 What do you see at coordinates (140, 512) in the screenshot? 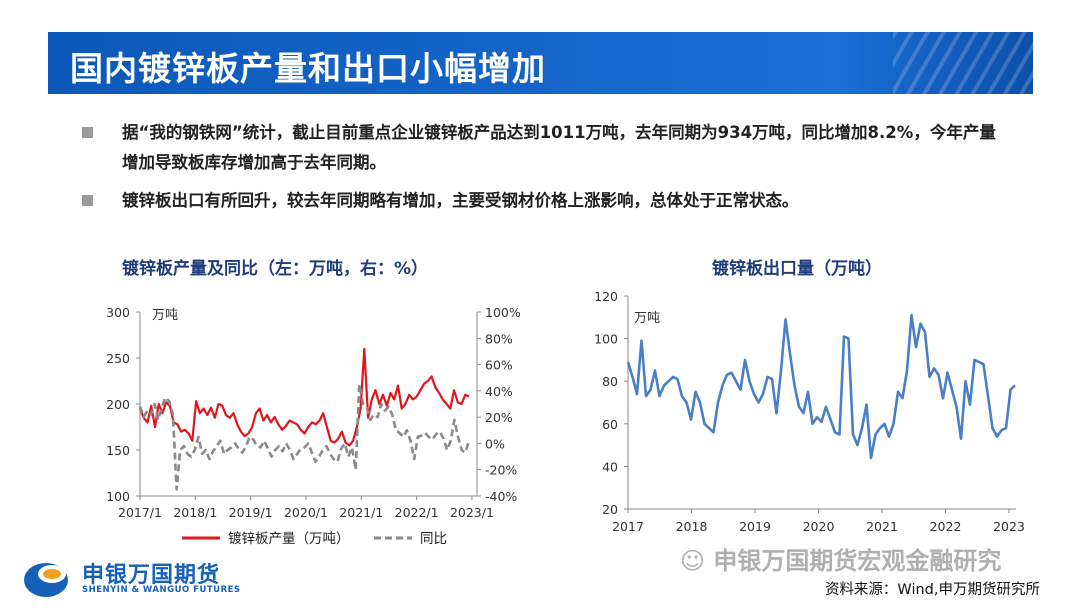
I see `x-tick-label: 2017/1` at bounding box center [140, 512].